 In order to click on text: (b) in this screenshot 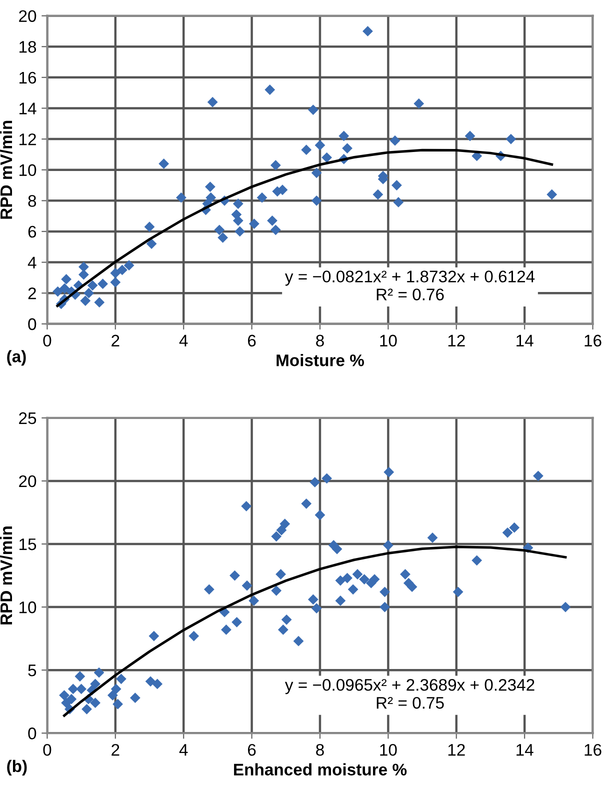, I will do `click(17, 768)`.